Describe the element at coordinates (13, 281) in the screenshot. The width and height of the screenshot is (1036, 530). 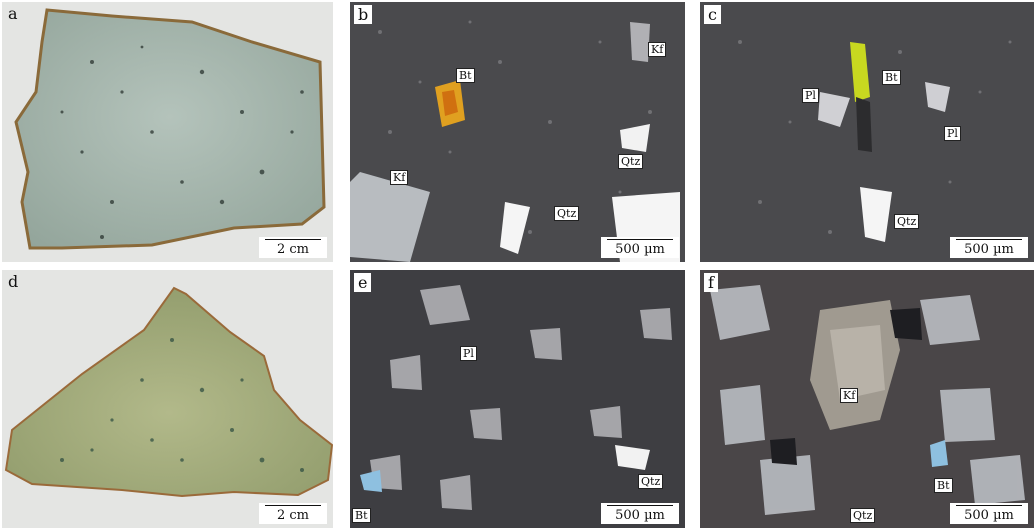
I see `panel-label-d: d` at that location.